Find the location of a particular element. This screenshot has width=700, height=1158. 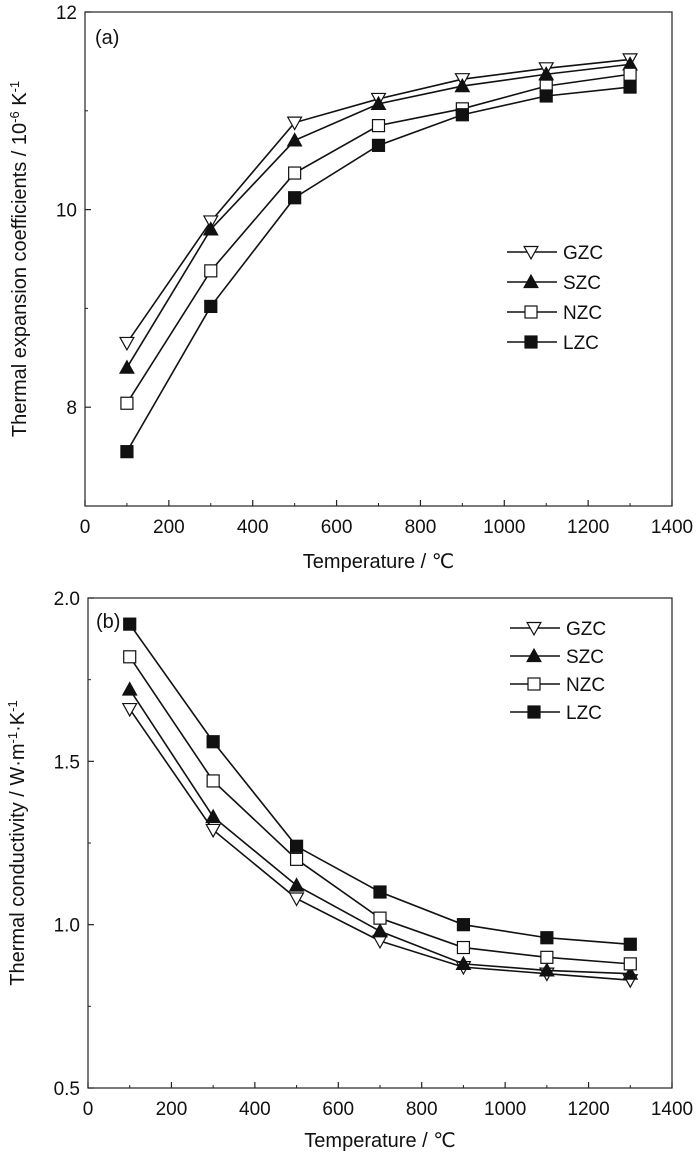

x-tick-label-b: 1000 is located at coordinates (505, 1109).